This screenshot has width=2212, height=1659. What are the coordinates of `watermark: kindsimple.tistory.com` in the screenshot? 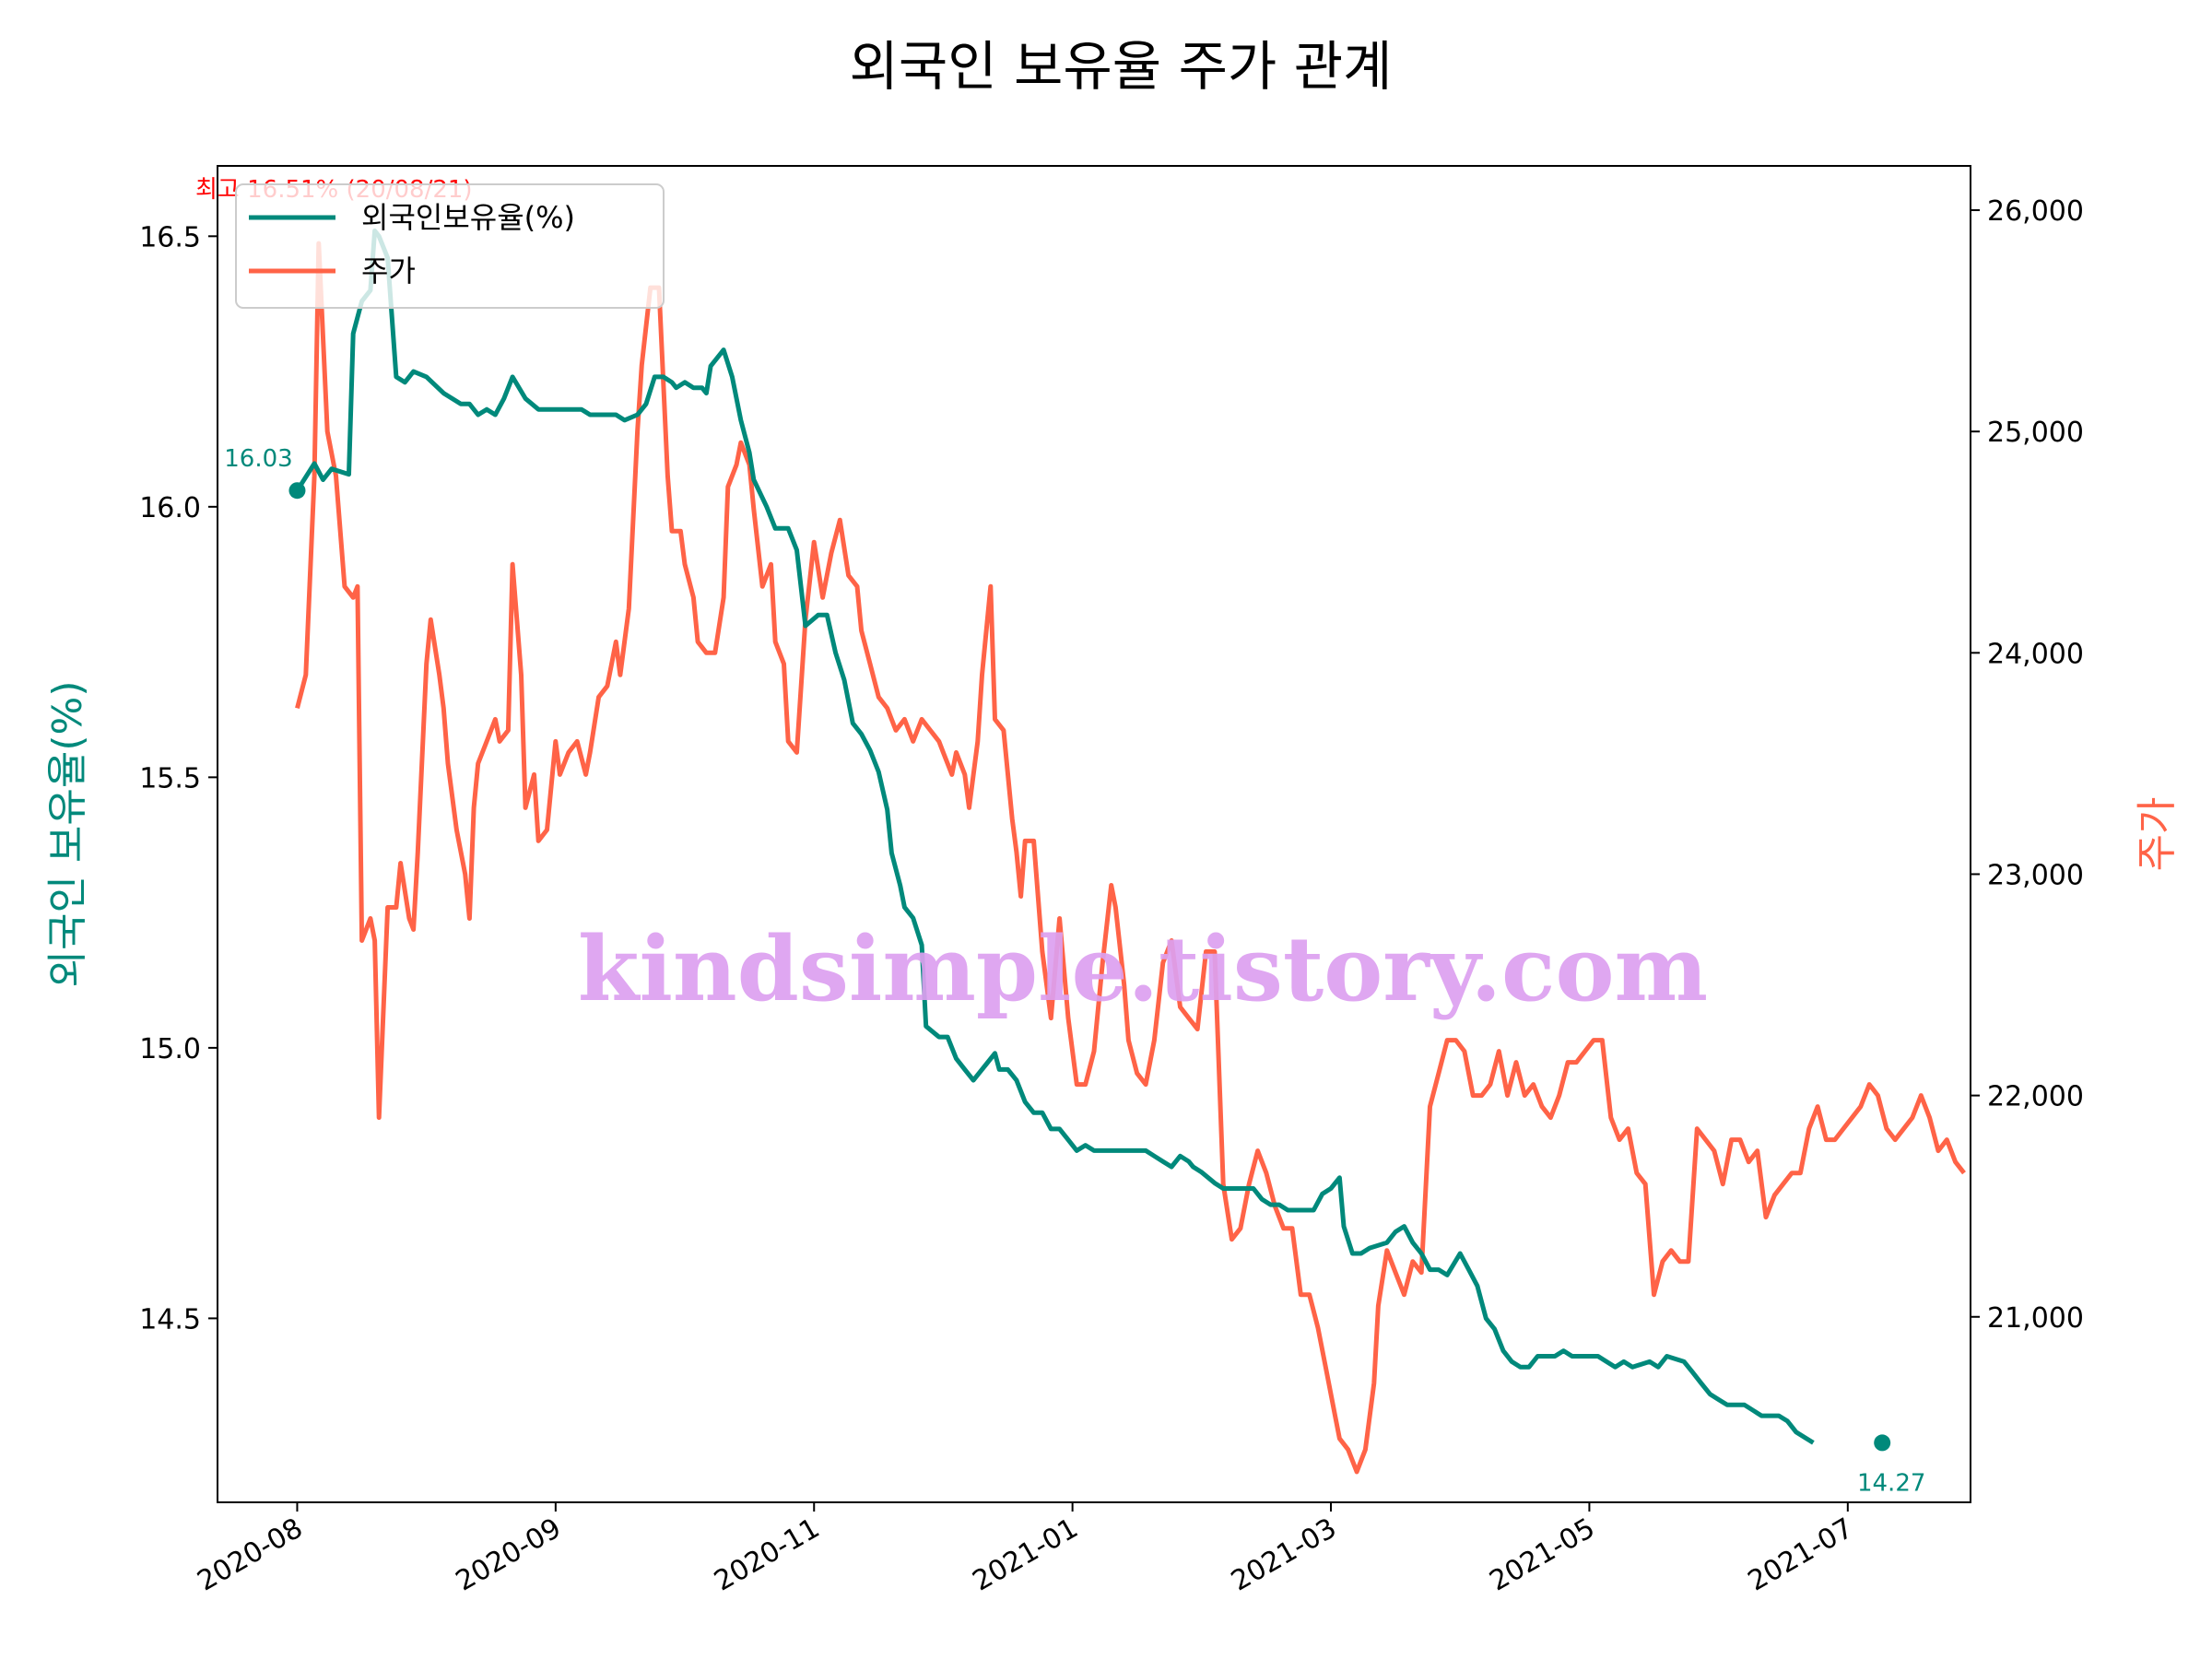 It's located at (1143, 969).